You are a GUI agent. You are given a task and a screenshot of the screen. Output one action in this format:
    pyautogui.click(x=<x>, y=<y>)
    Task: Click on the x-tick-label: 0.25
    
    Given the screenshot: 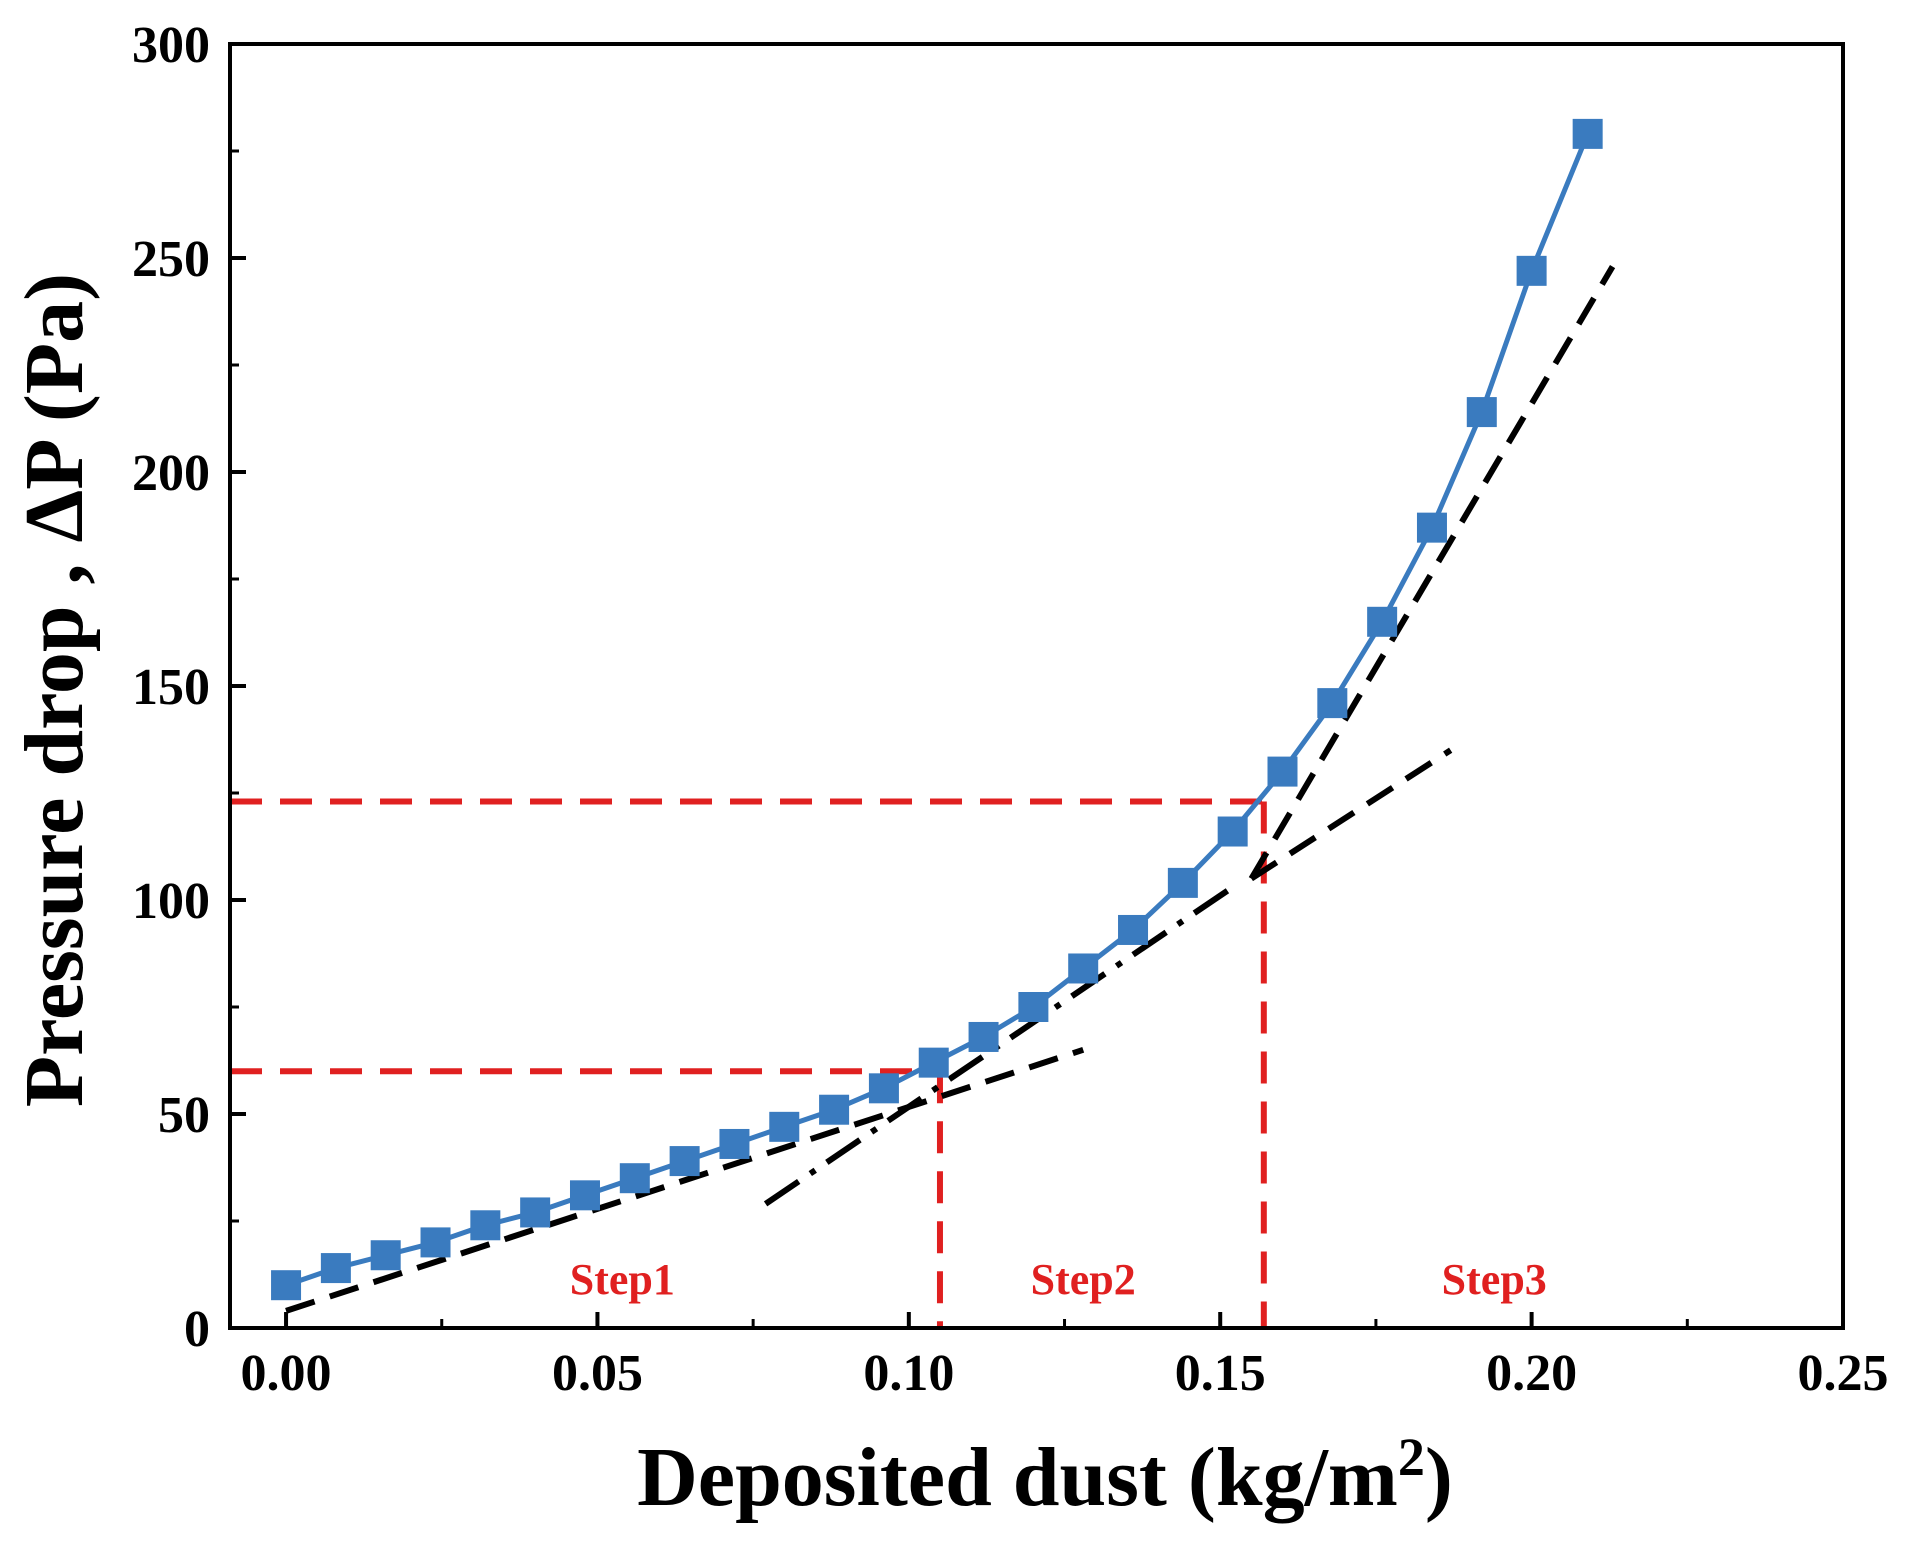 What is the action you would take?
    pyautogui.click(x=1843, y=1373)
    